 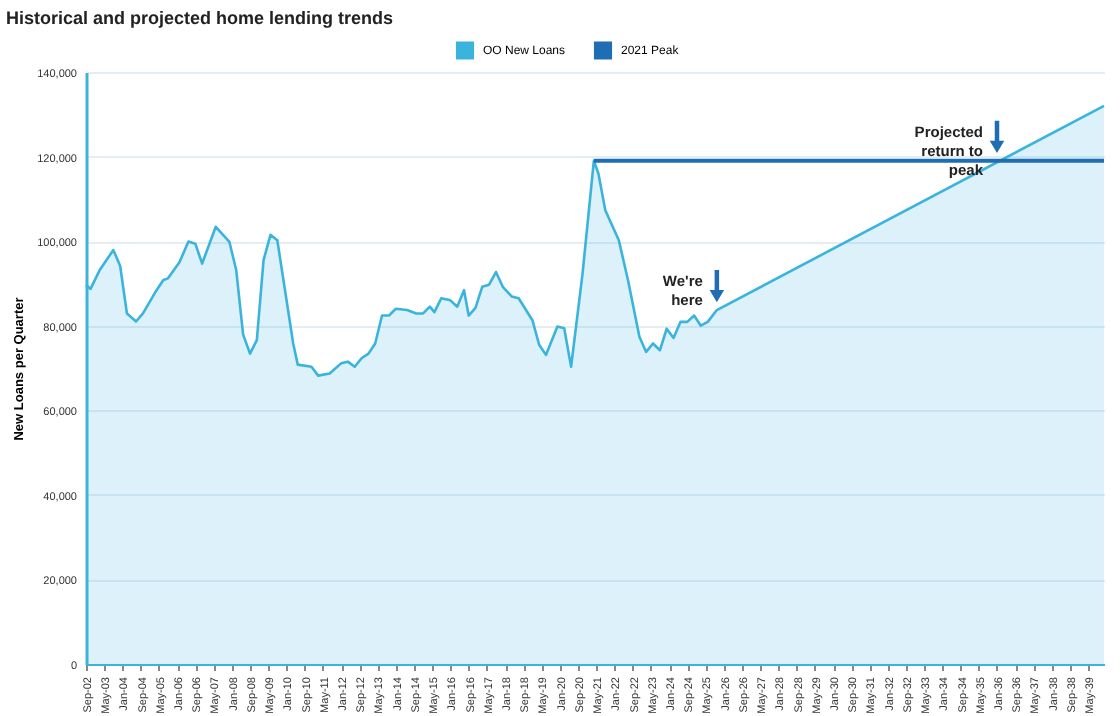 I want to click on chart-title: Historical and projected home lending trends, so click(x=200, y=18).